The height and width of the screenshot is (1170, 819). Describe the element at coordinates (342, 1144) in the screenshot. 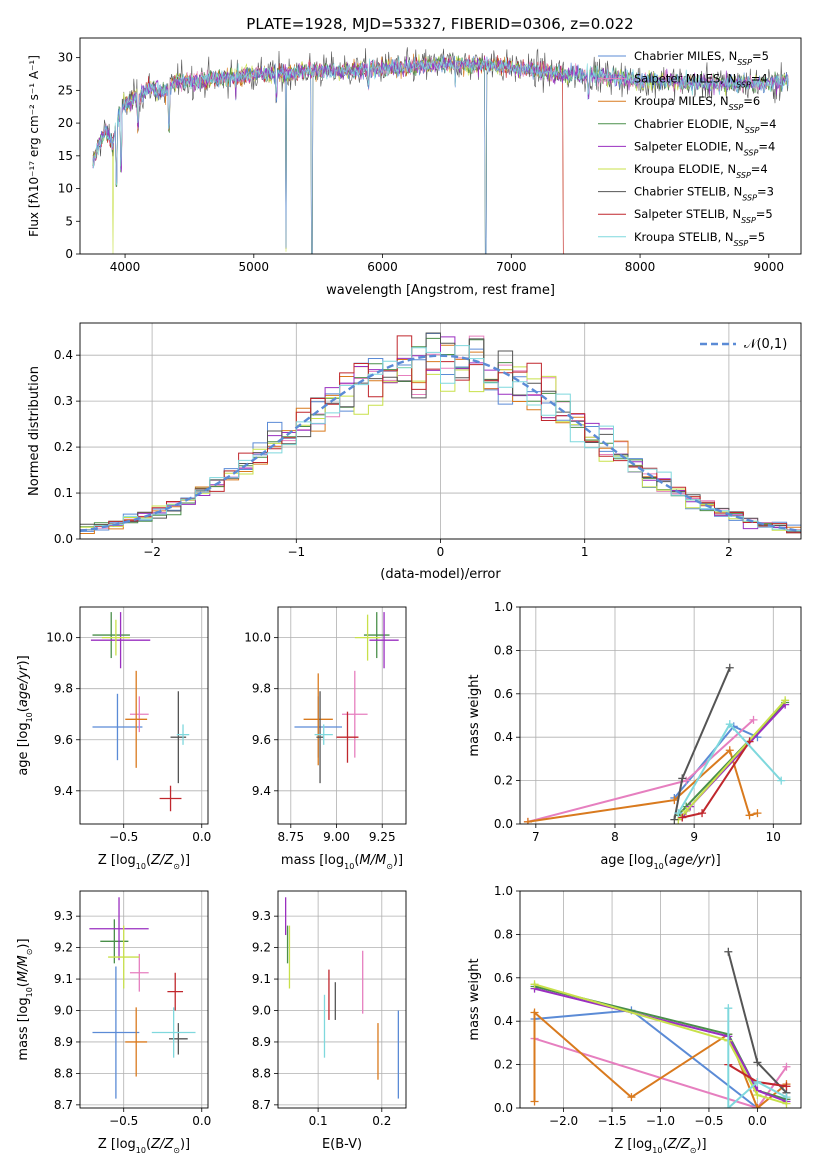

I see `label-part: E(B-V)` at that location.